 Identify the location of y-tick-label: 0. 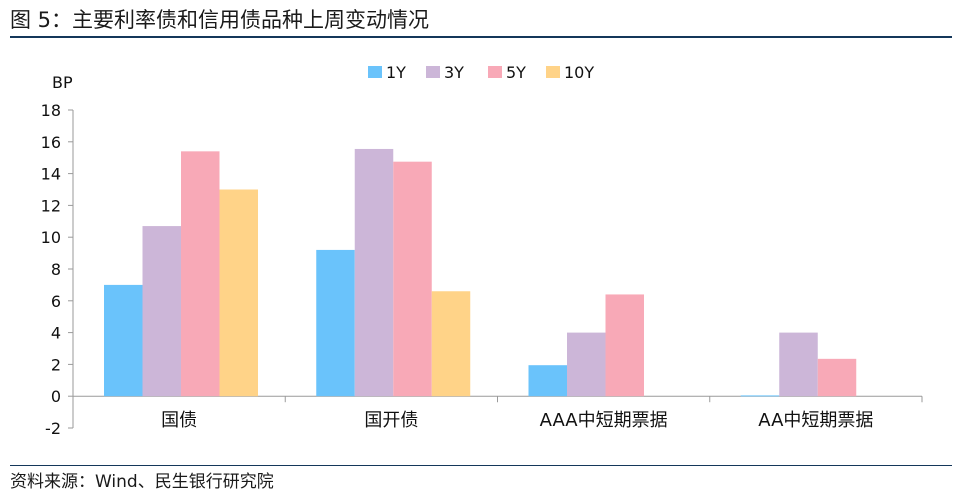
(56, 396).